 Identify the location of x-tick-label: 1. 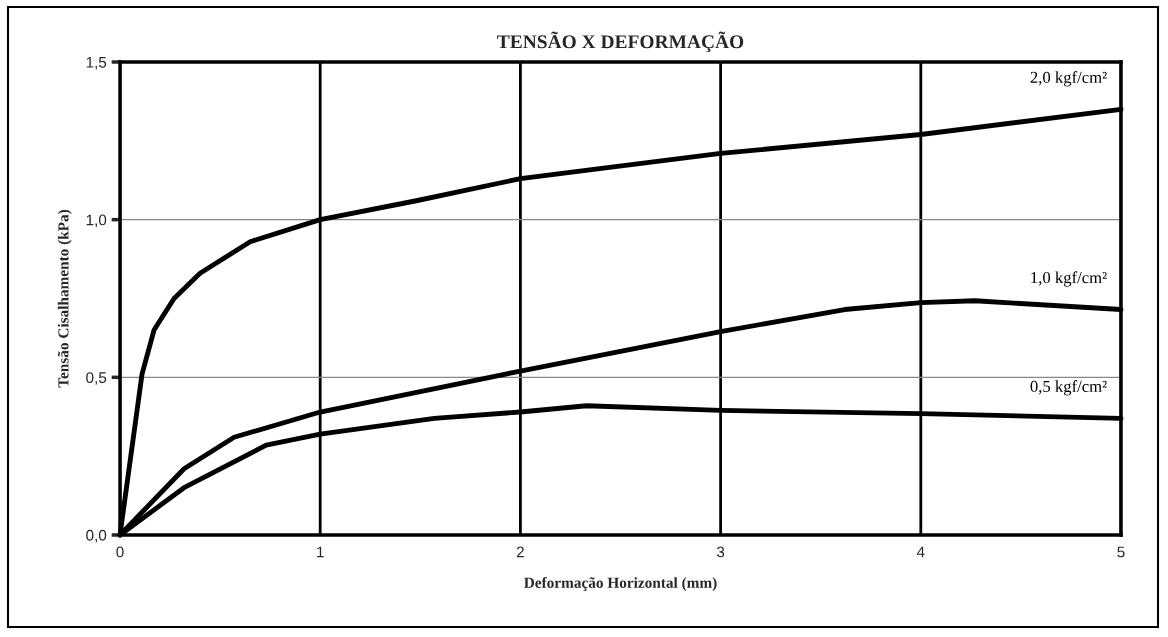
(320, 552).